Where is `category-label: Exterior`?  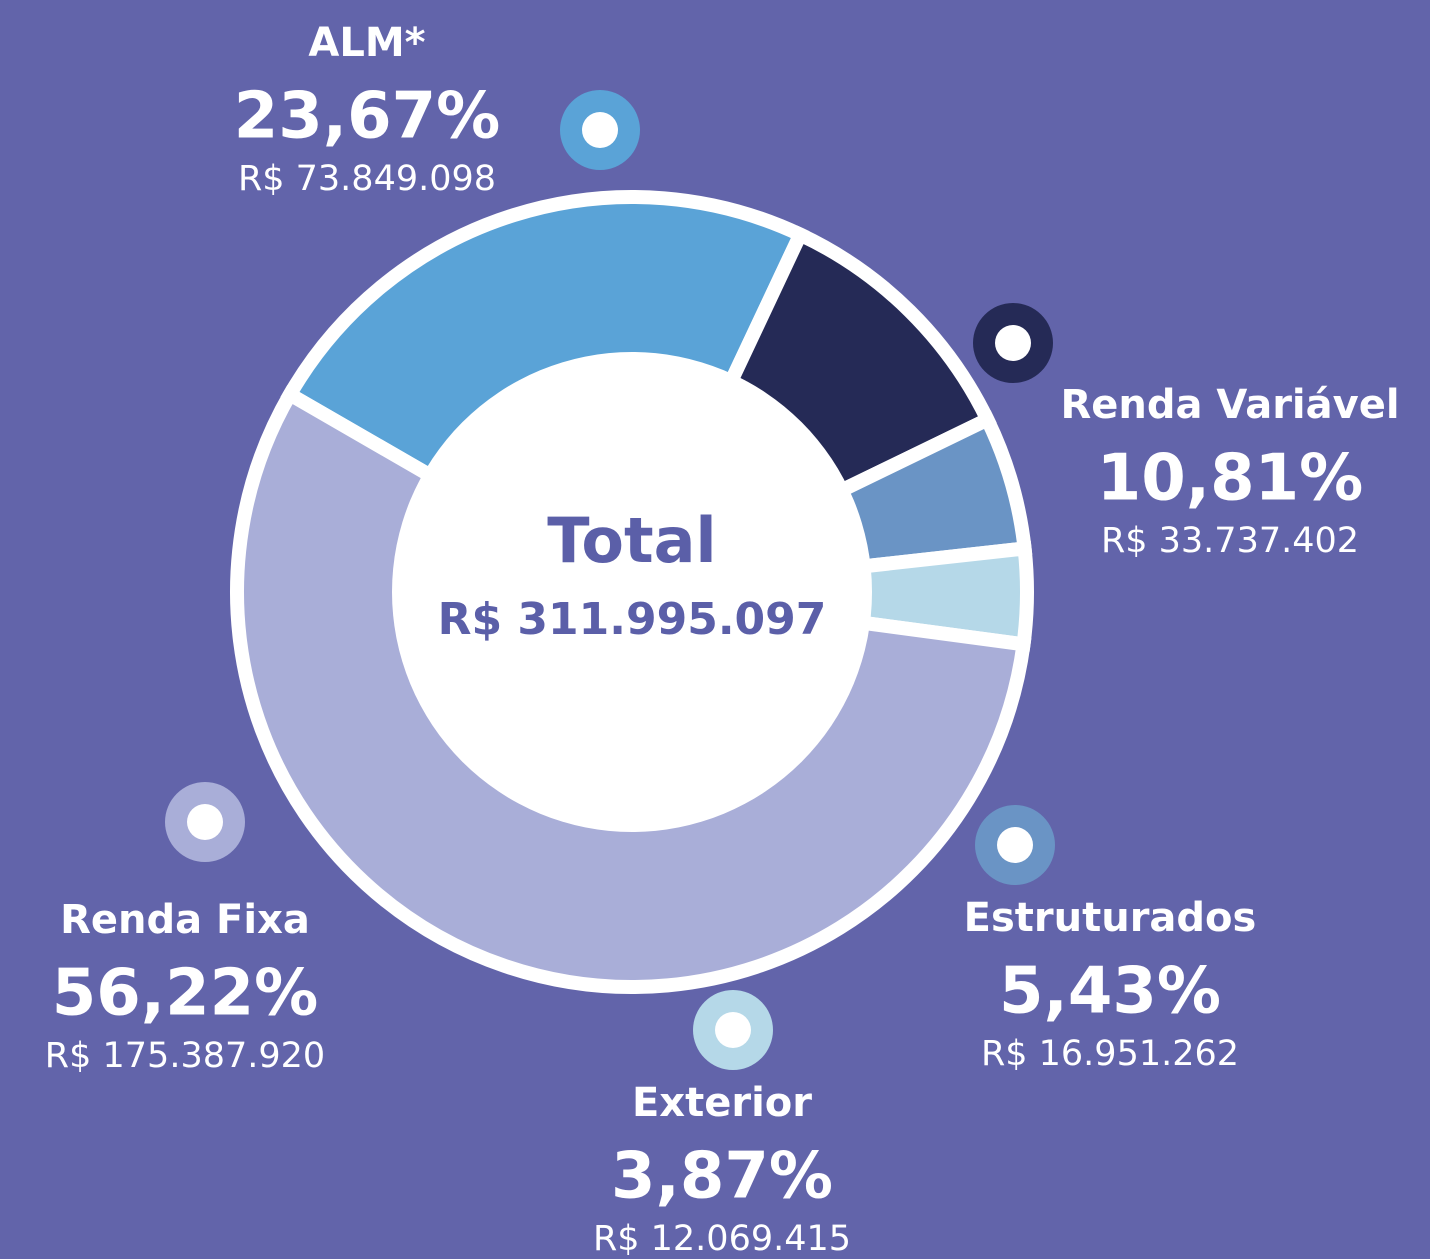
category-label: Exterior is located at coordinates (722, 1103).